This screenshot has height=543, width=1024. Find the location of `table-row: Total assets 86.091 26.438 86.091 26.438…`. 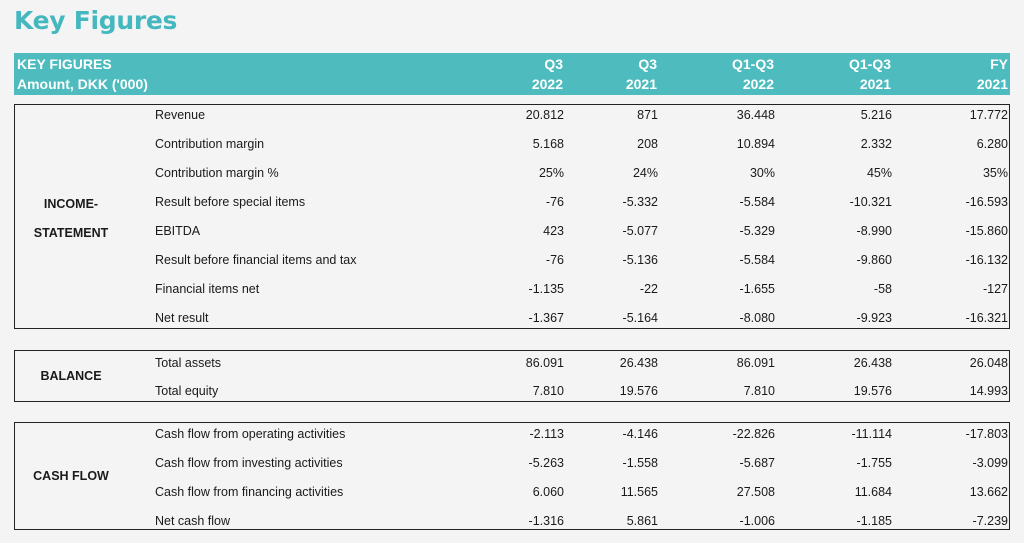

table-row: Total assets 86.091 26.438 86.091 26.438… is located at coordinates (512, 370).